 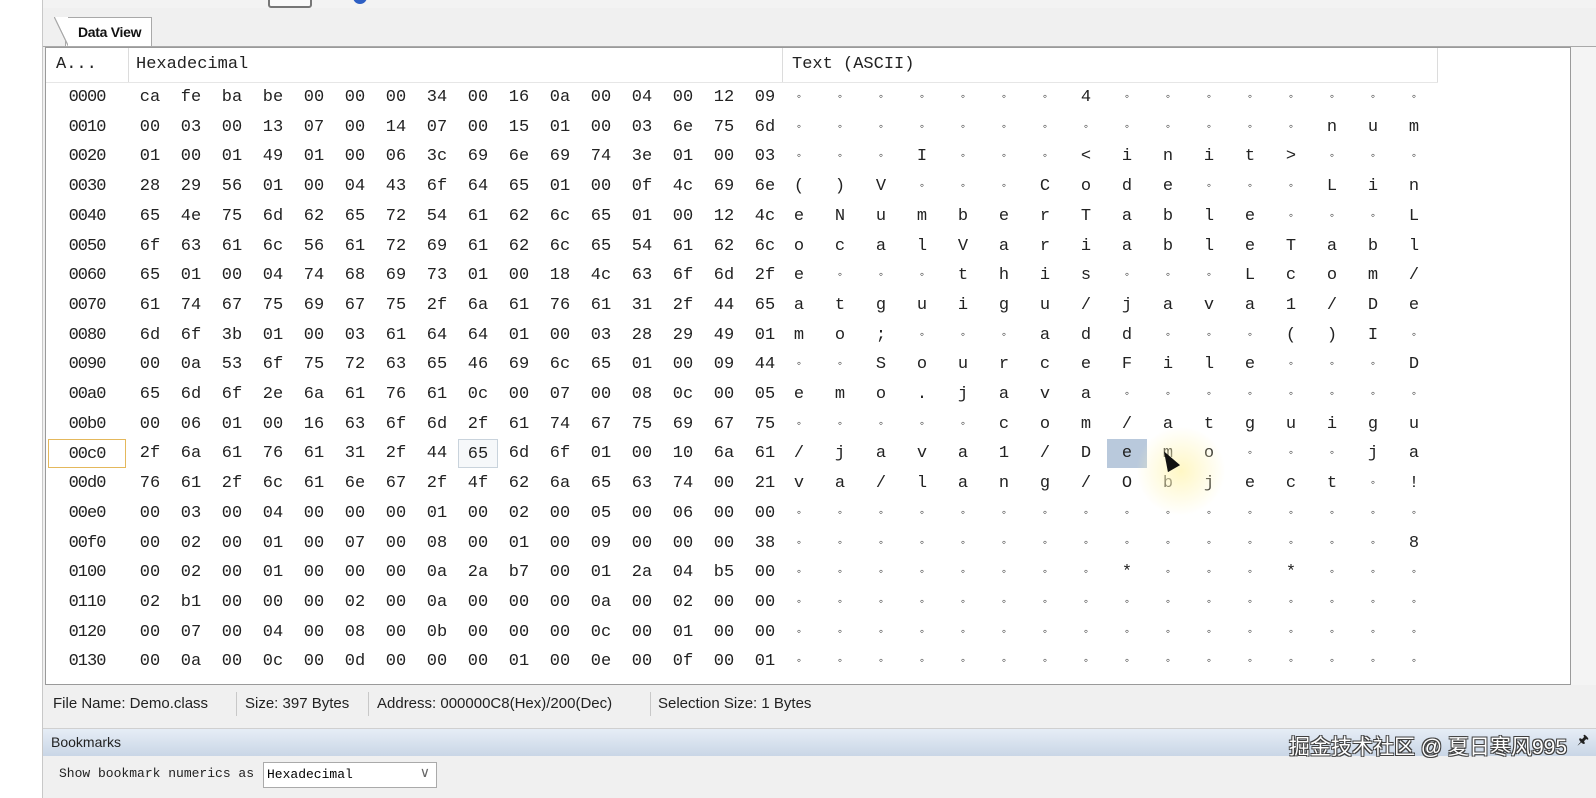 I want to click on hex-byte-cell: 54, so click(x=642, y=246).